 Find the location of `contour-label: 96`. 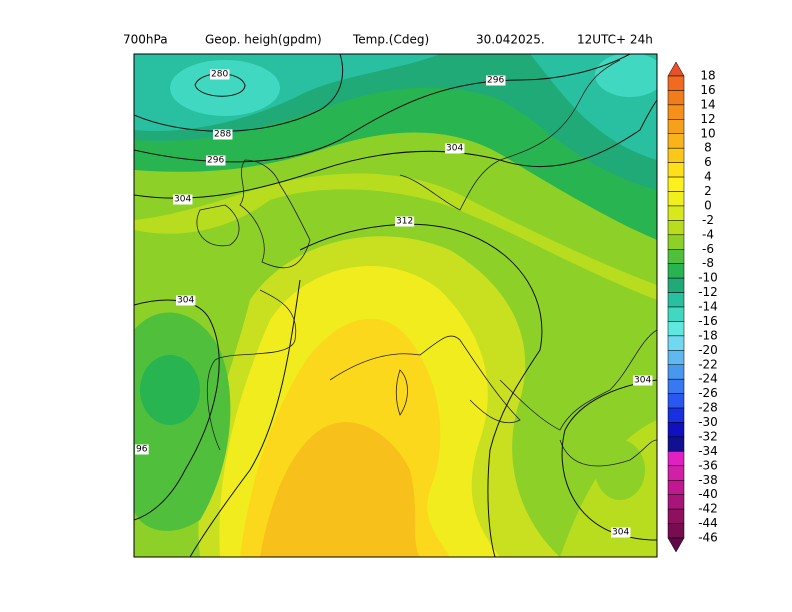

contour-label: 96 is located at coordinates (142, 450).